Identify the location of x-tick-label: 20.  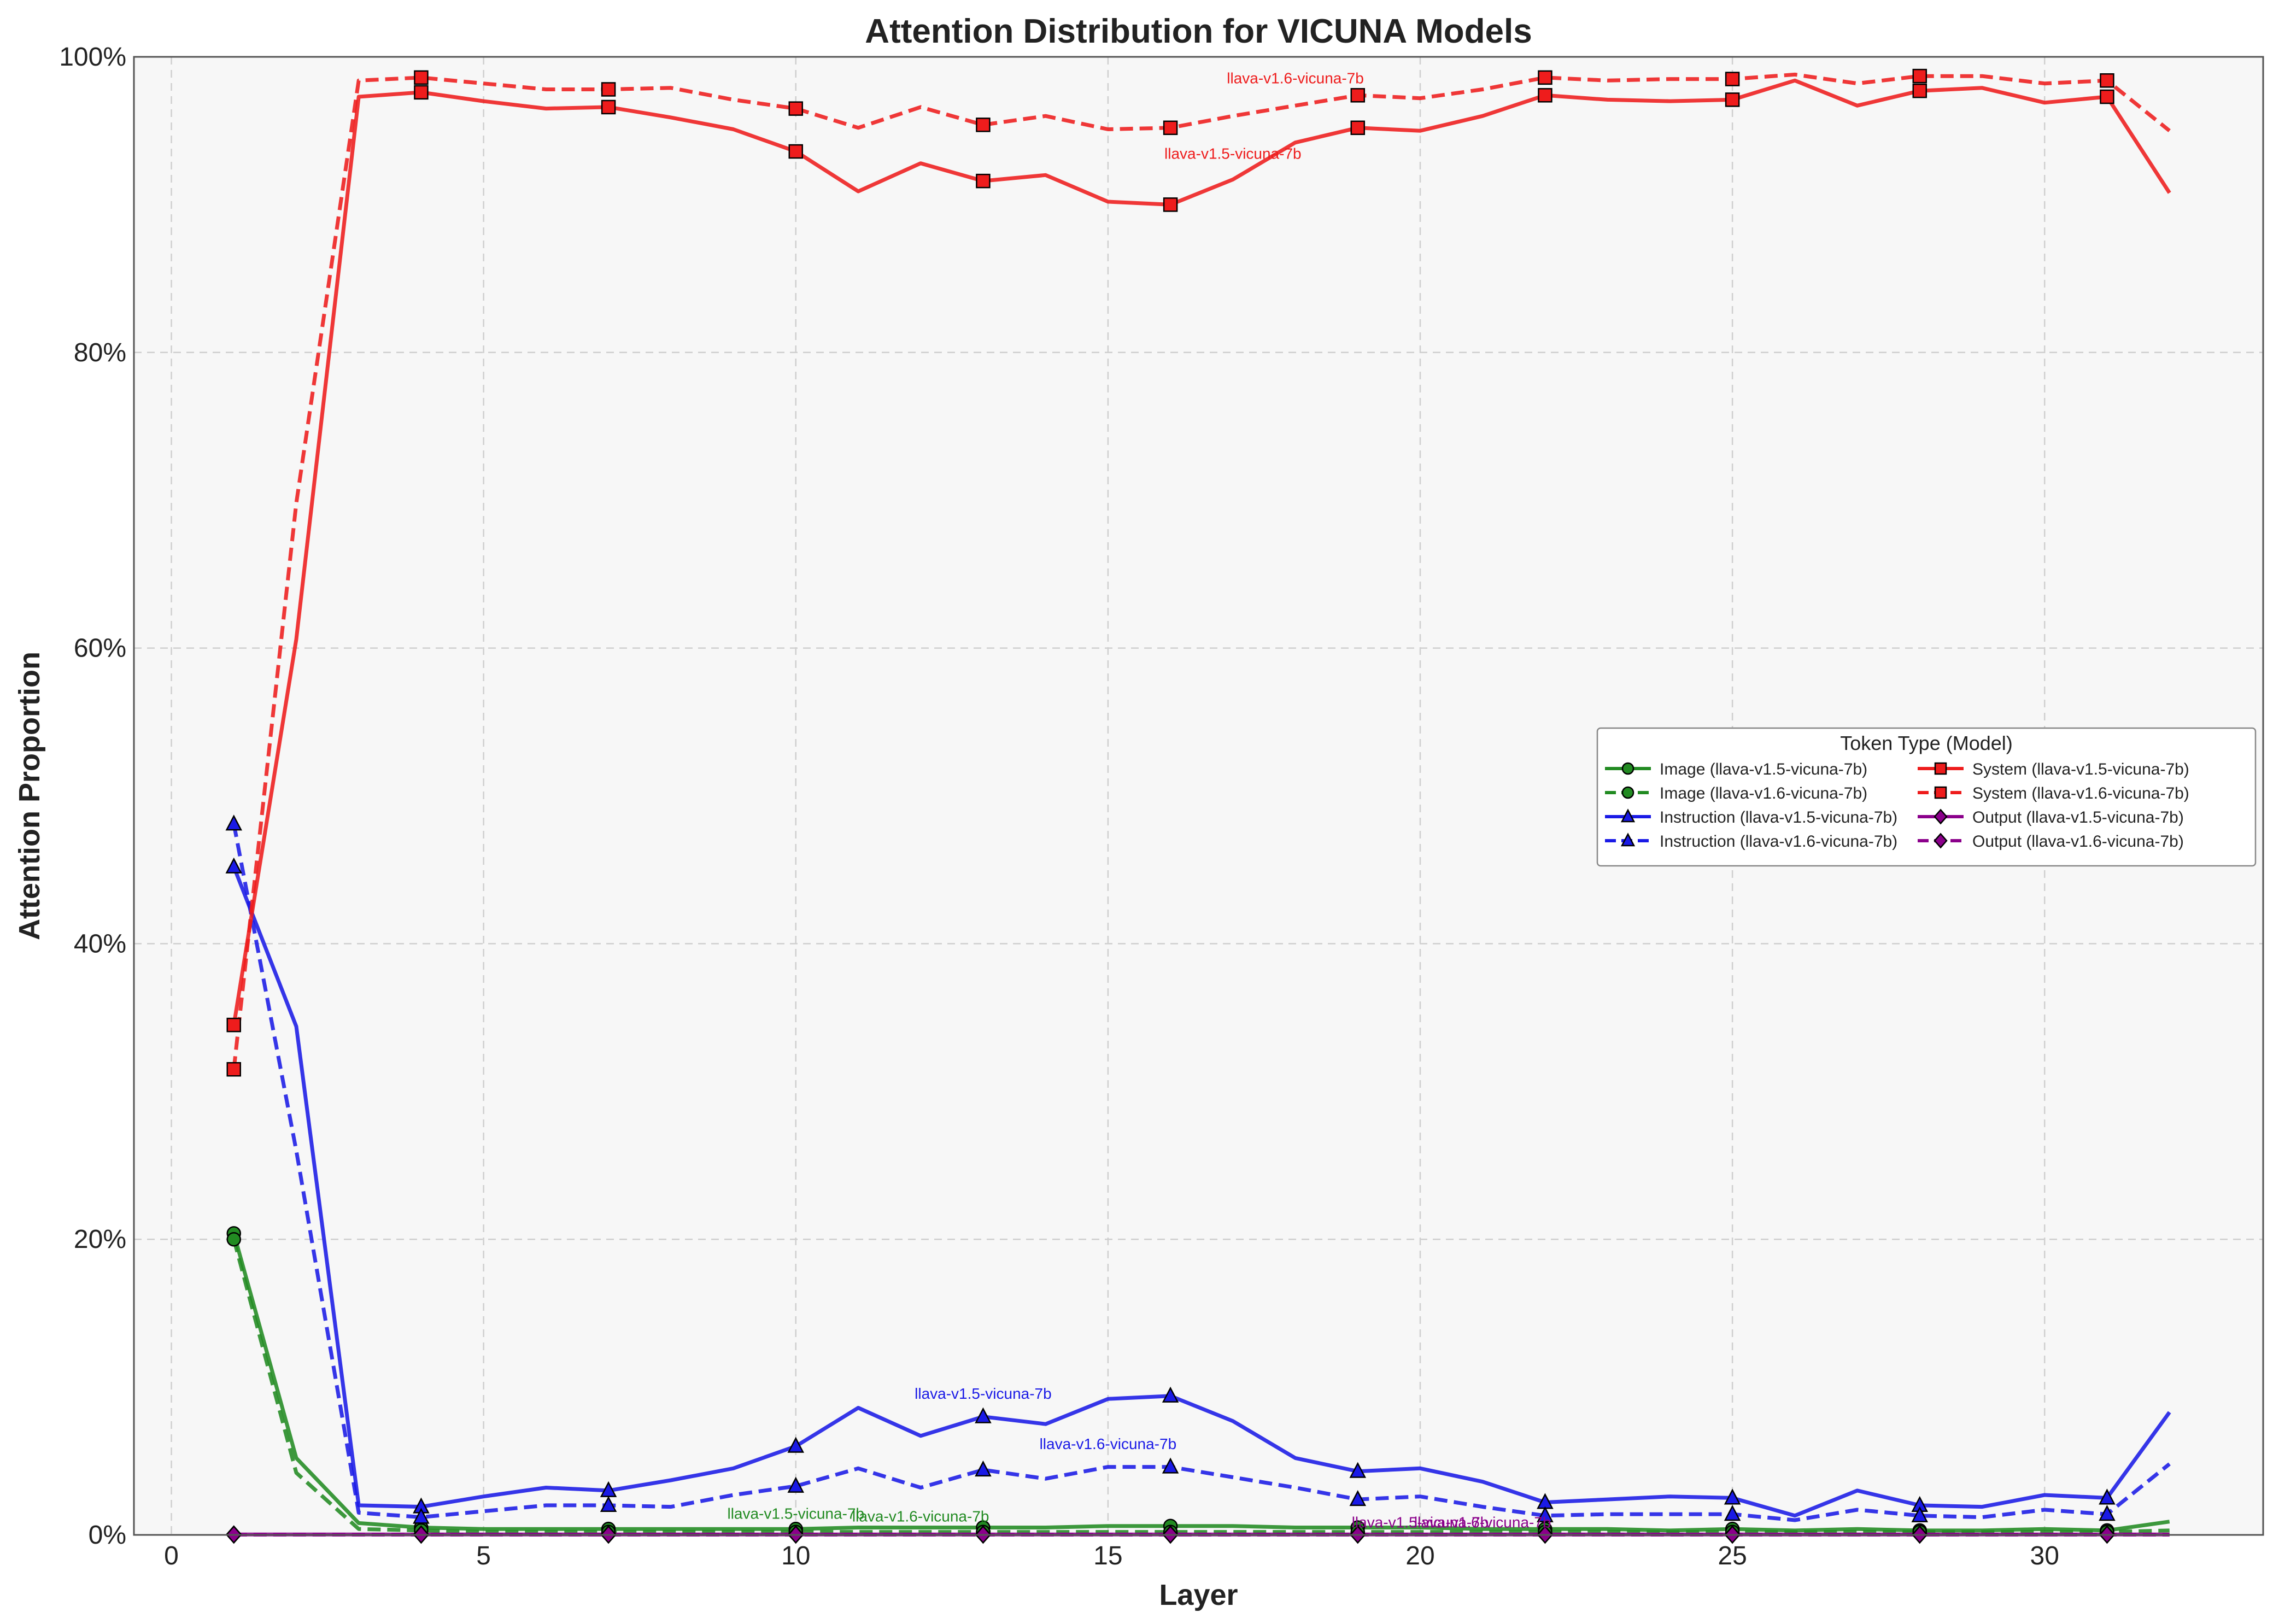
(1419, 1555).